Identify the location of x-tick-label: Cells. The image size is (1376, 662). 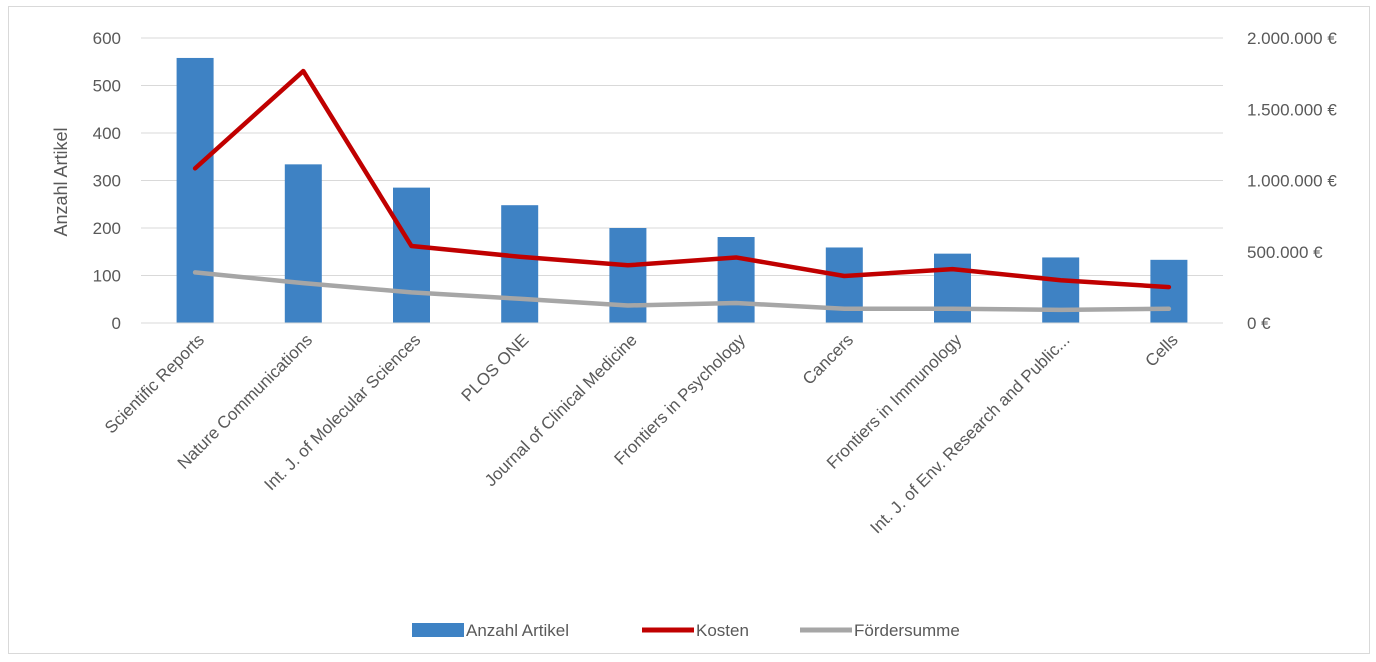
(1162, 350).